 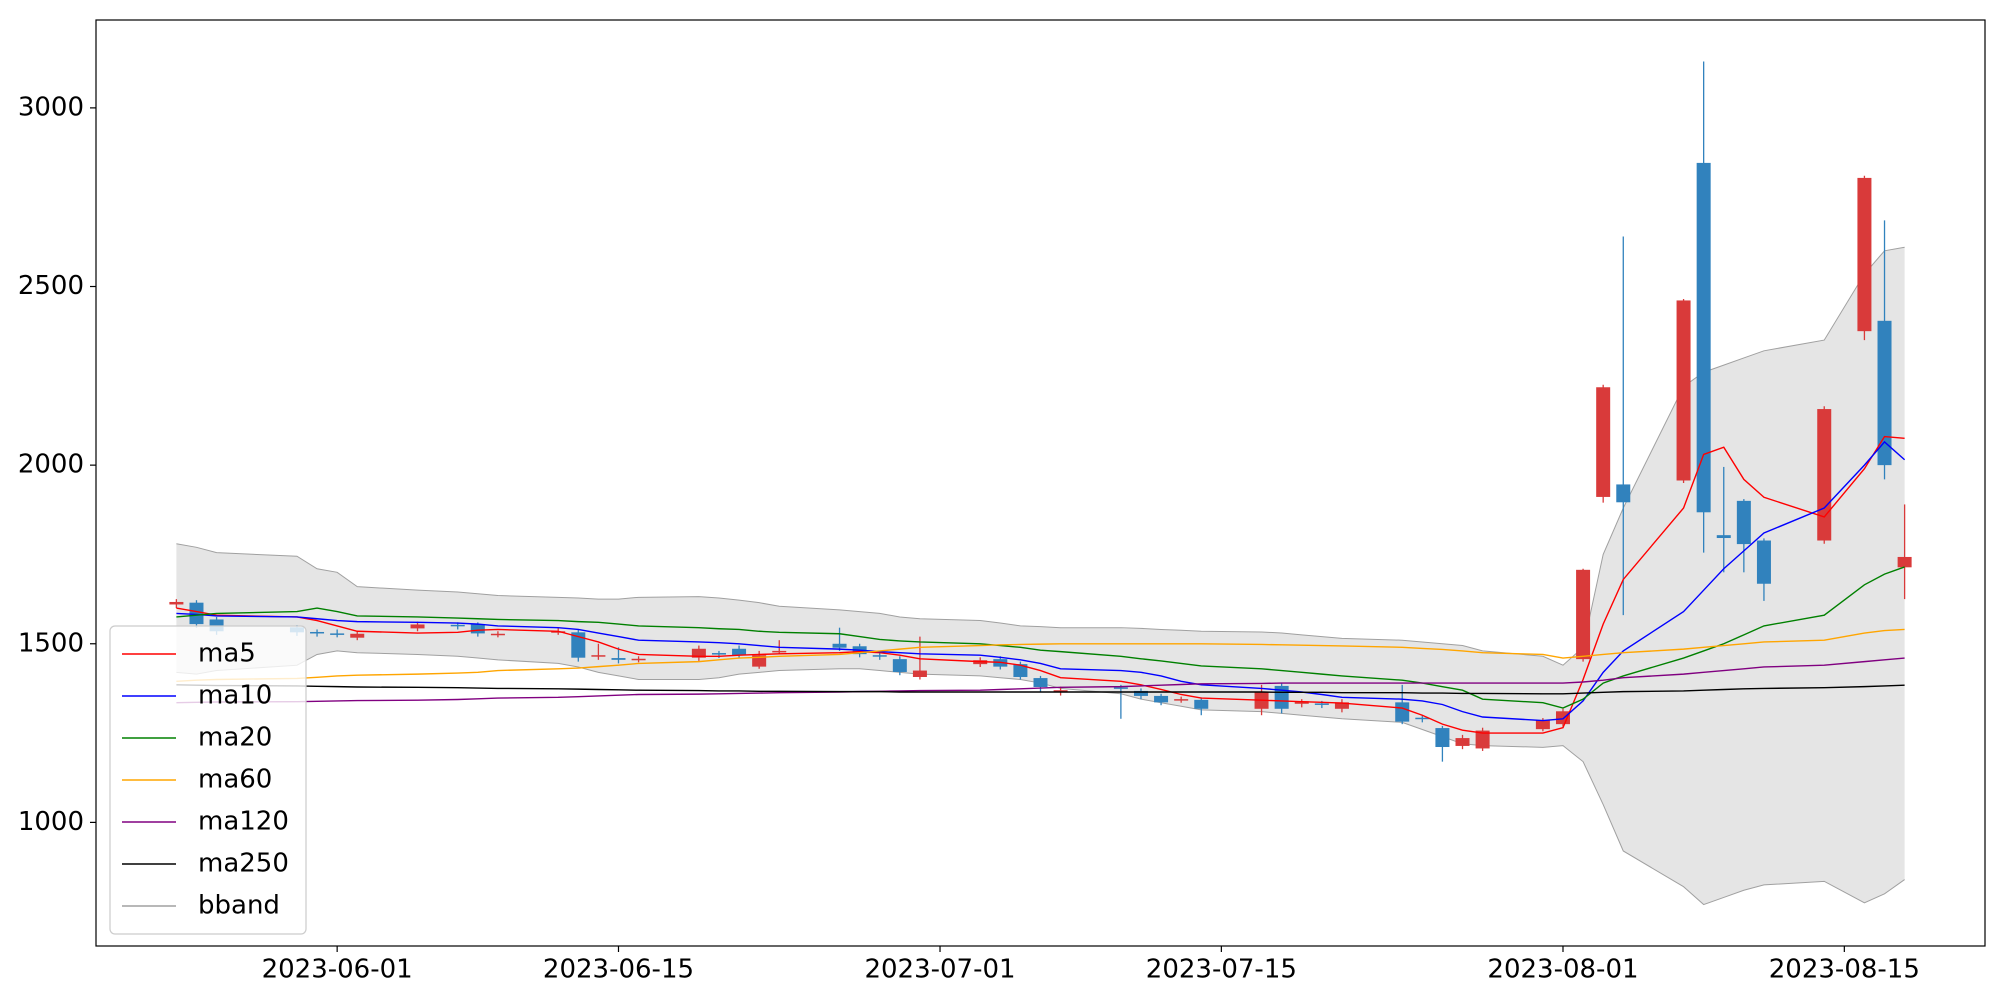 What do you see at coordinates (51, 107) in the screenshot?
I see `y-tick-label: 3000` at bounding box center [51, 107].